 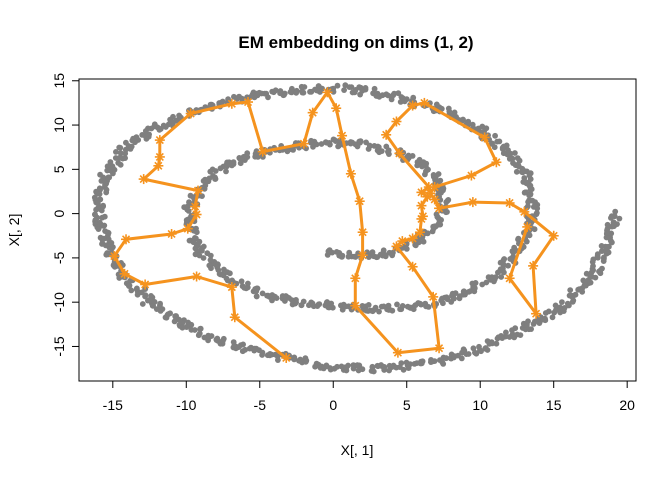 I want to click on y-tick-label: 10, so click(x=59, y=125).